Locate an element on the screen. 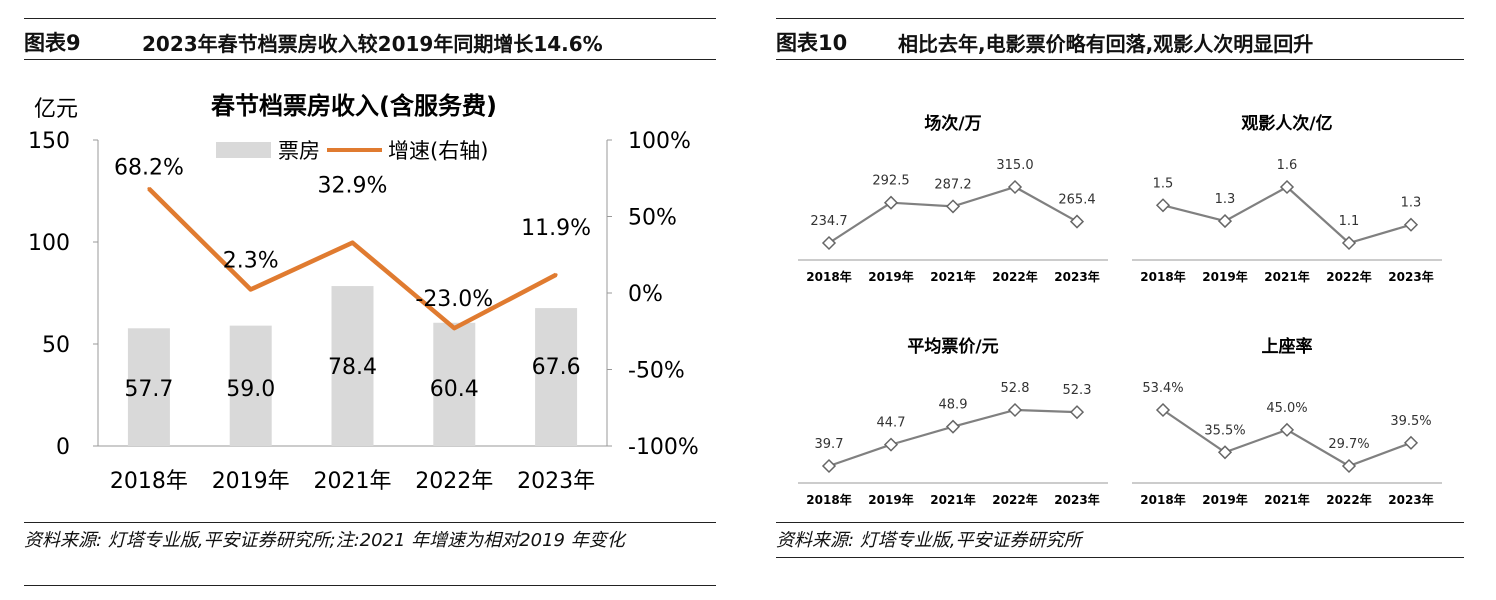 This screenshot has height=600, width=1496. admissions-point-2018年 is located at coordinates (1163, 205).